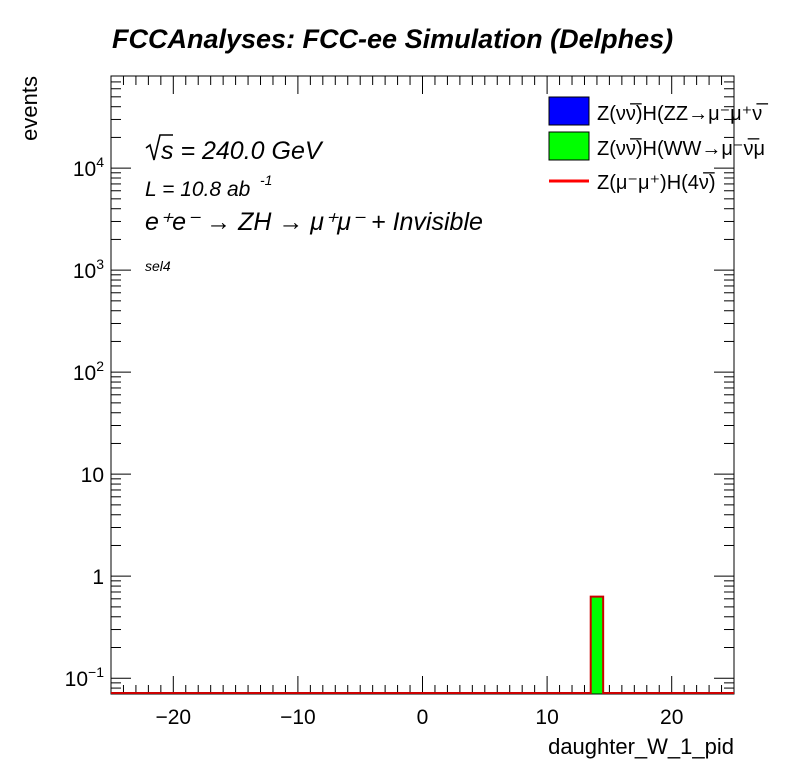  What do you see at coordinates (569, 111) in the screenshot?
I see `legend-swatch-zz` at bounding box center [569, 111].